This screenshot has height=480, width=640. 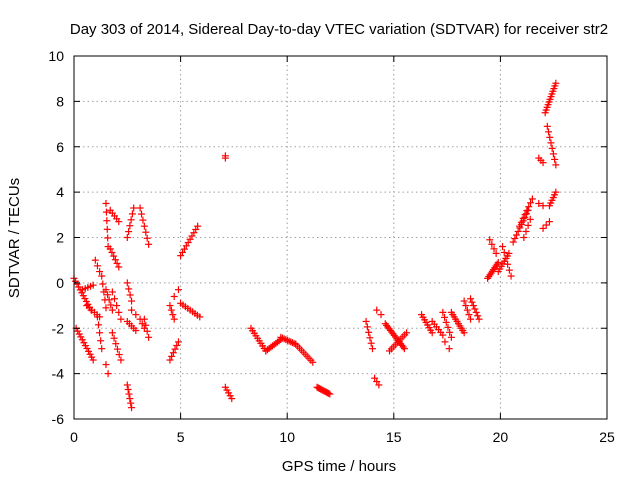 I want to click on y-tick-label: 2, so click(x=60, y=238).